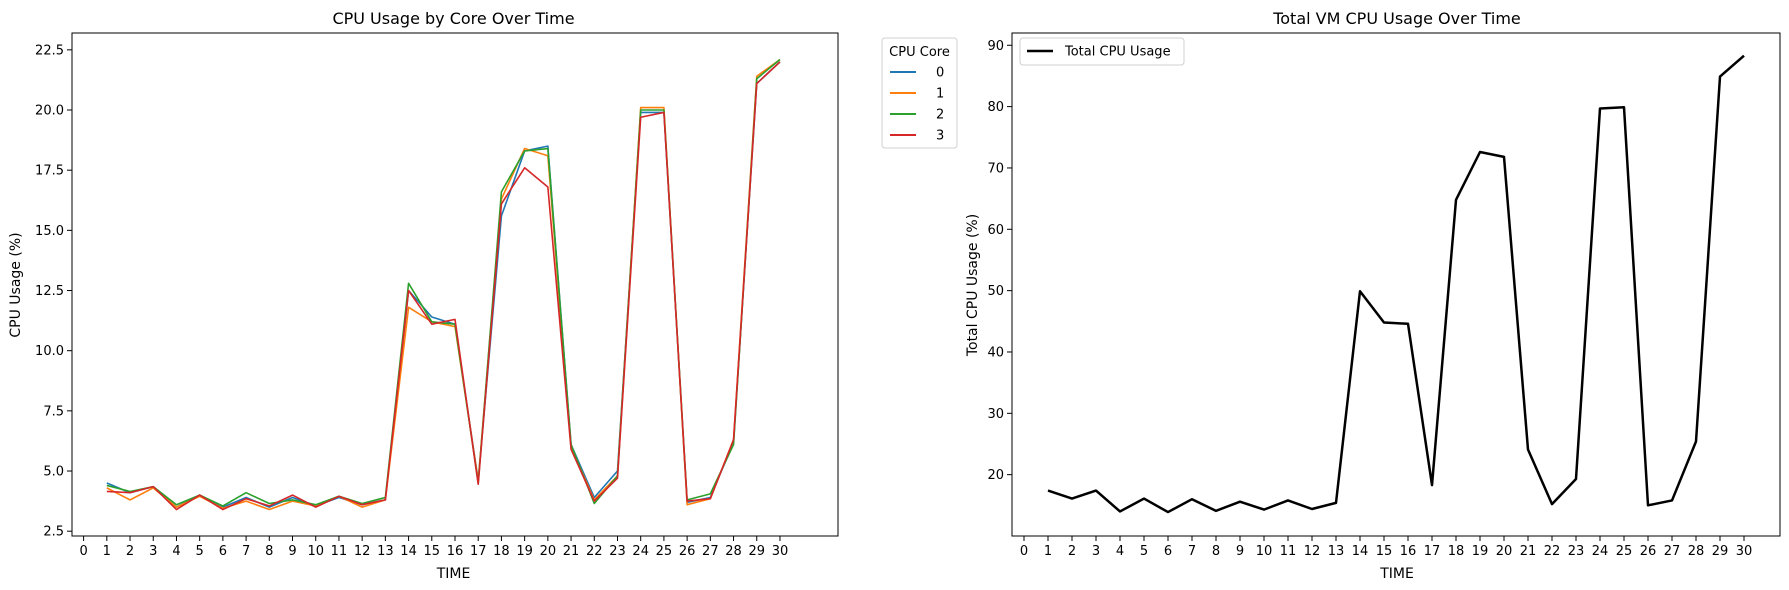 The height and width of the screenshot is (590, 1789). Describe the element at coordinates (1096, 551) in the screenshot. I see `chart-right-x-tick-label: 3` at that location.